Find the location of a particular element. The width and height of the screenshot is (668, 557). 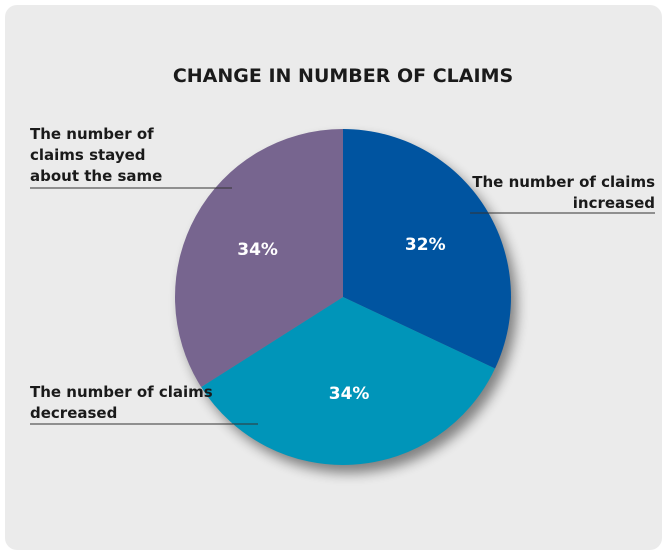

chart-title: CHANGE IN NUMBER OF CLAIMS is located at coordinates (343, 76).